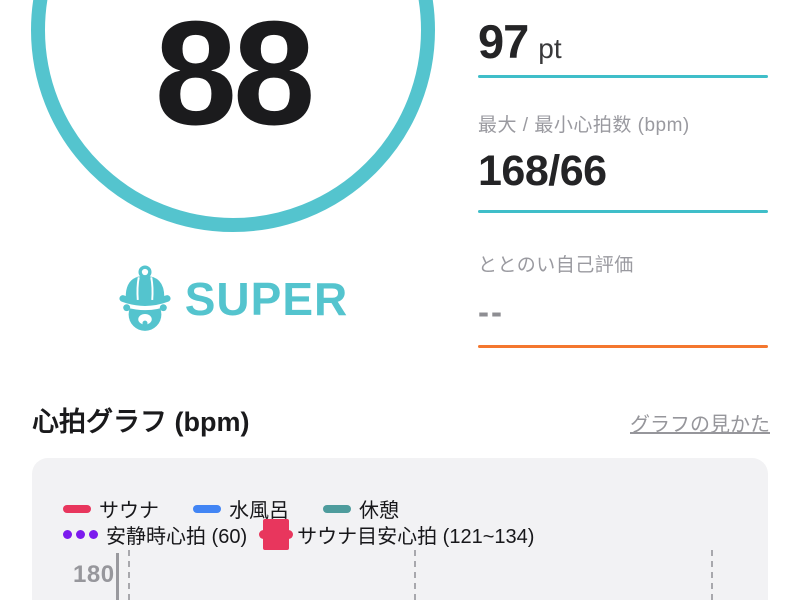  I want to click on legend-item-cold-bath: 水風呂, so click(241, 508).